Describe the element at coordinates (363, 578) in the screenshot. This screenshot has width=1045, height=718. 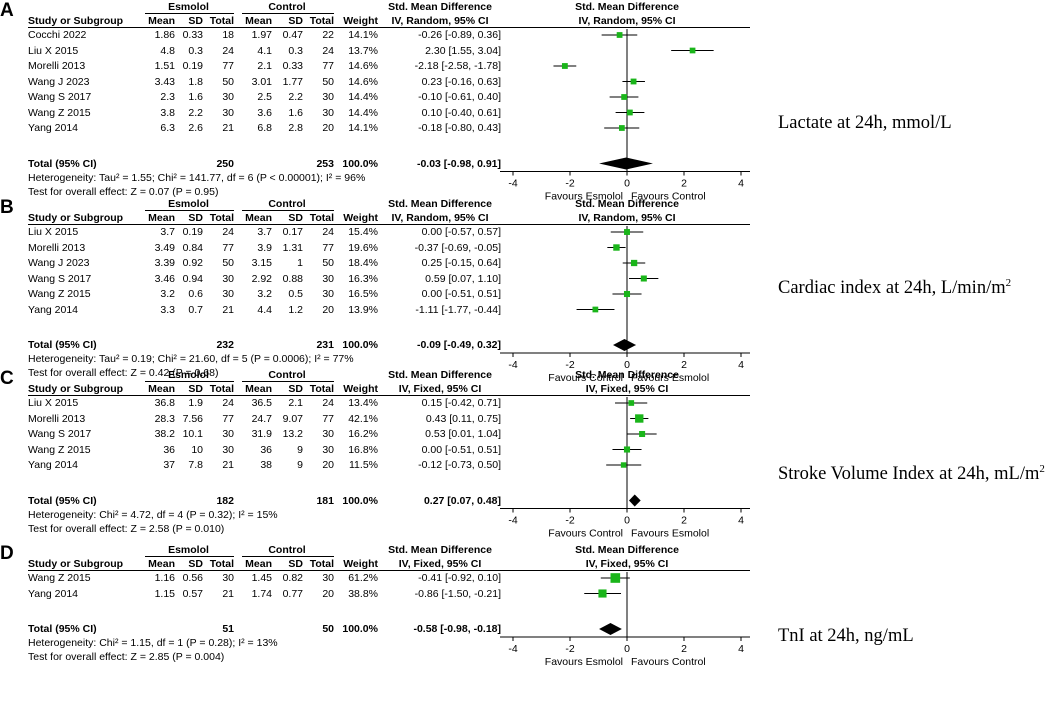
I see `study-weight: 61.2%` at that location.